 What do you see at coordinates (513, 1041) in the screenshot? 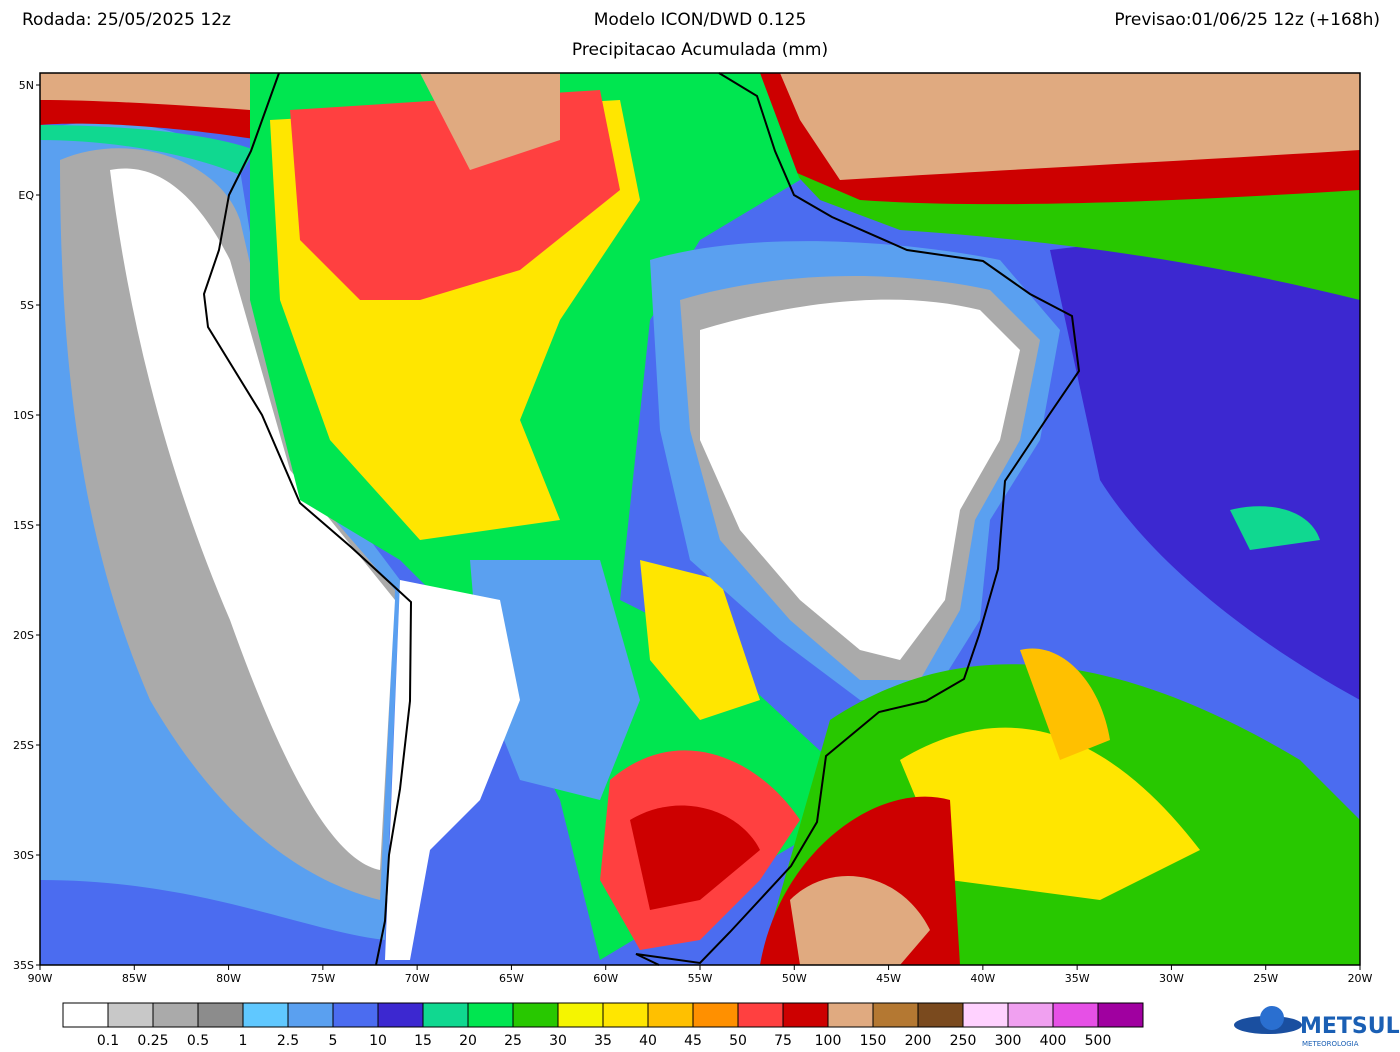
I see `legend-label: 25` at bounding box center [513, 1041].